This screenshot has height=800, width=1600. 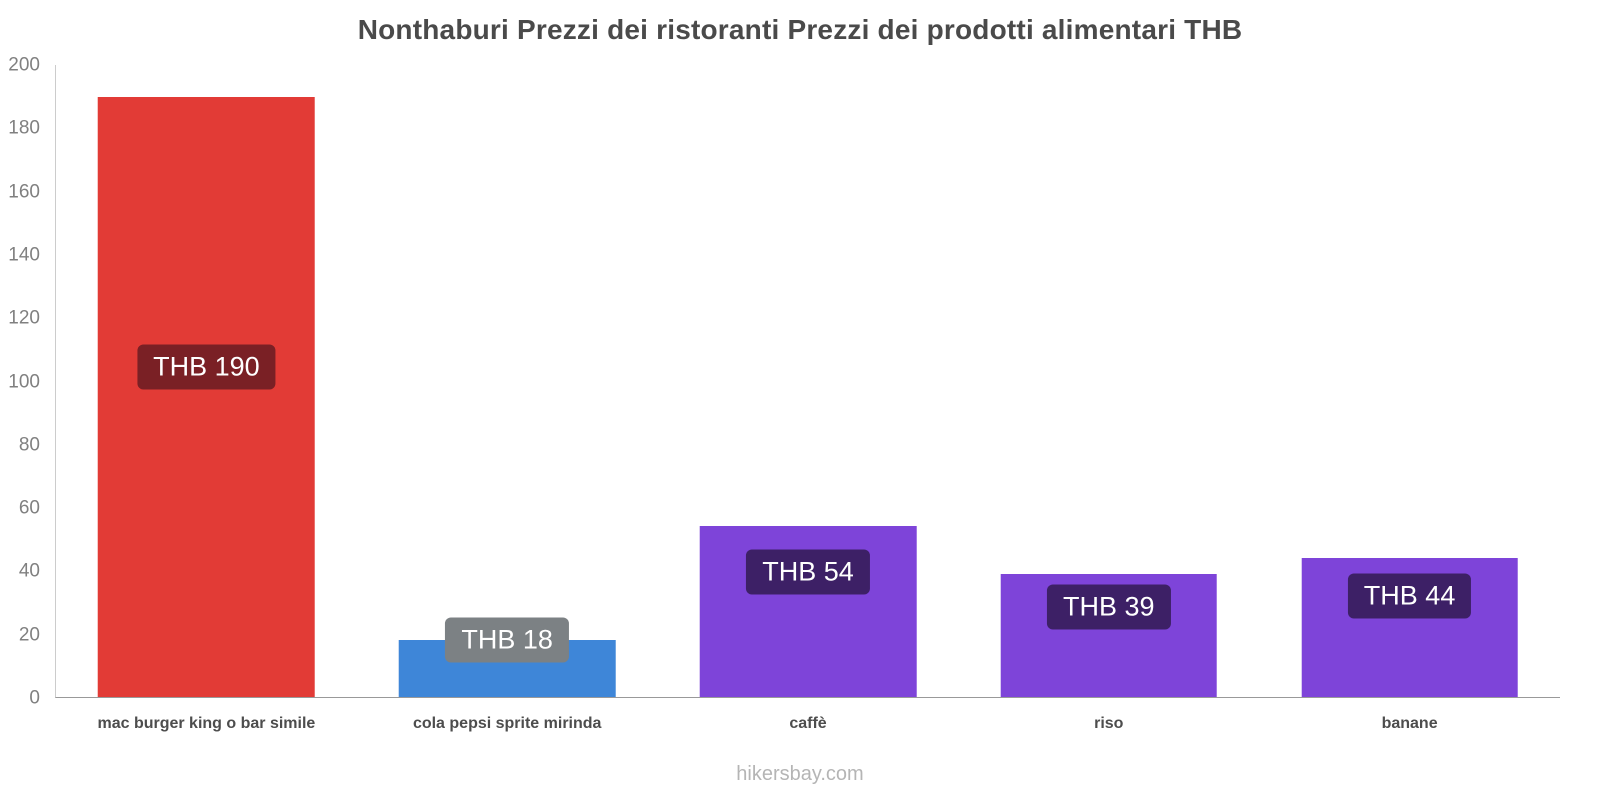 I want to click on y-tick-label: 0, so click(x=34, y=698).